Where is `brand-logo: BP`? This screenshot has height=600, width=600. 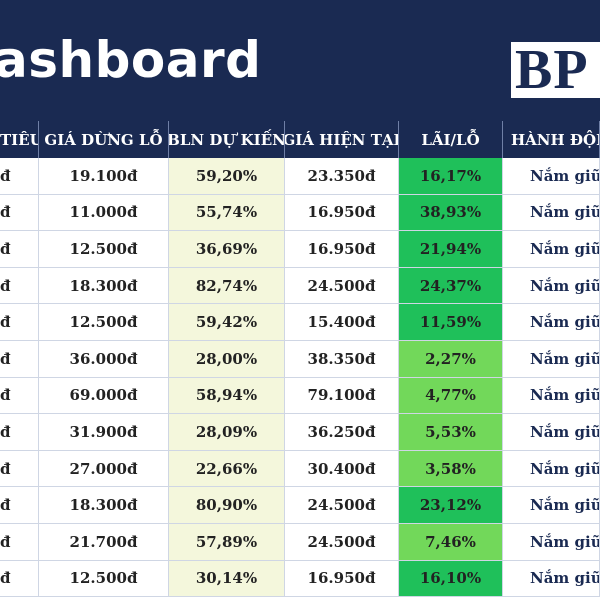 brand-logo: BP is located at coordinates (555, 70).